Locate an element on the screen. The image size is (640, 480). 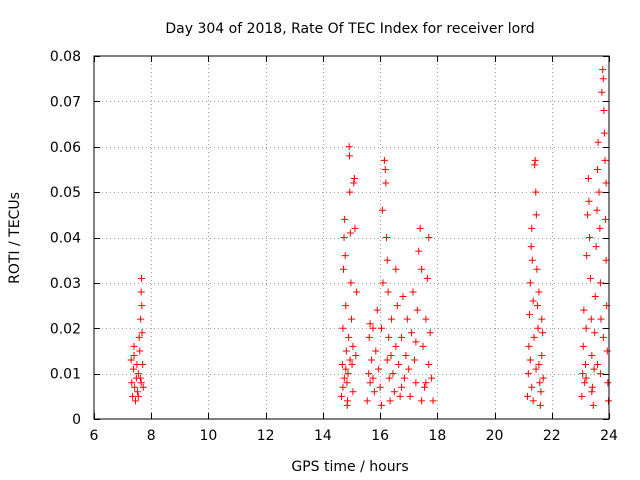
x-tick-label: 16 is located at coordinates (380, 436).